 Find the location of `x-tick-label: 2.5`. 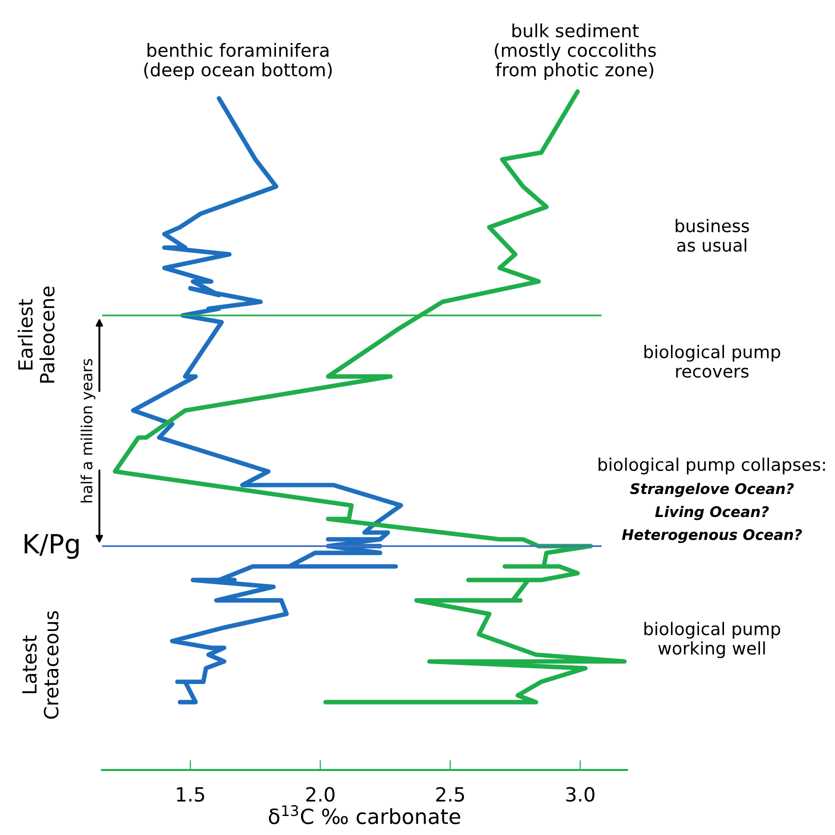

x-tick-label: 2.5 is located at coordinates (450, 794).